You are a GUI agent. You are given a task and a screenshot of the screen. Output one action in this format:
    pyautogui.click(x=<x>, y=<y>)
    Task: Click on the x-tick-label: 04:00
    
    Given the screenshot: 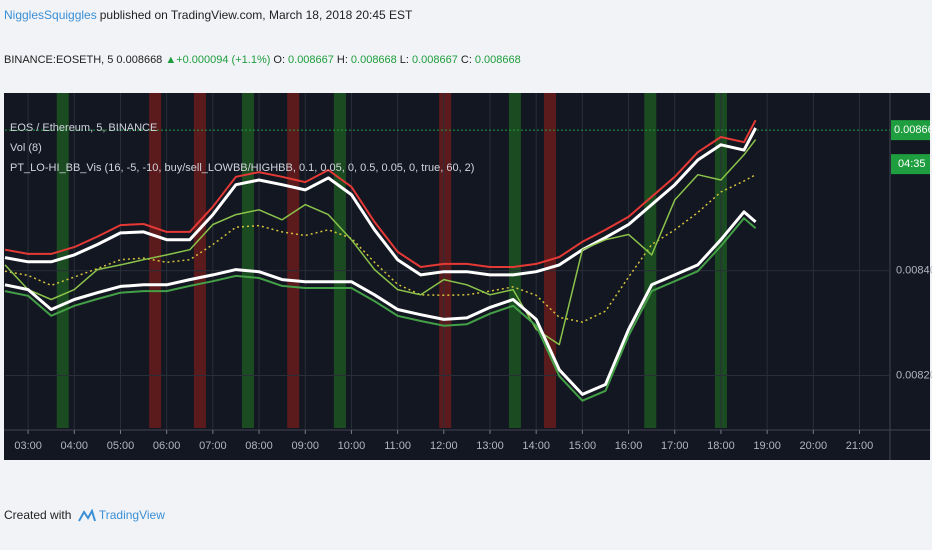 What is the action you would take?
    pyautogui.click(x=75, y=446)
    